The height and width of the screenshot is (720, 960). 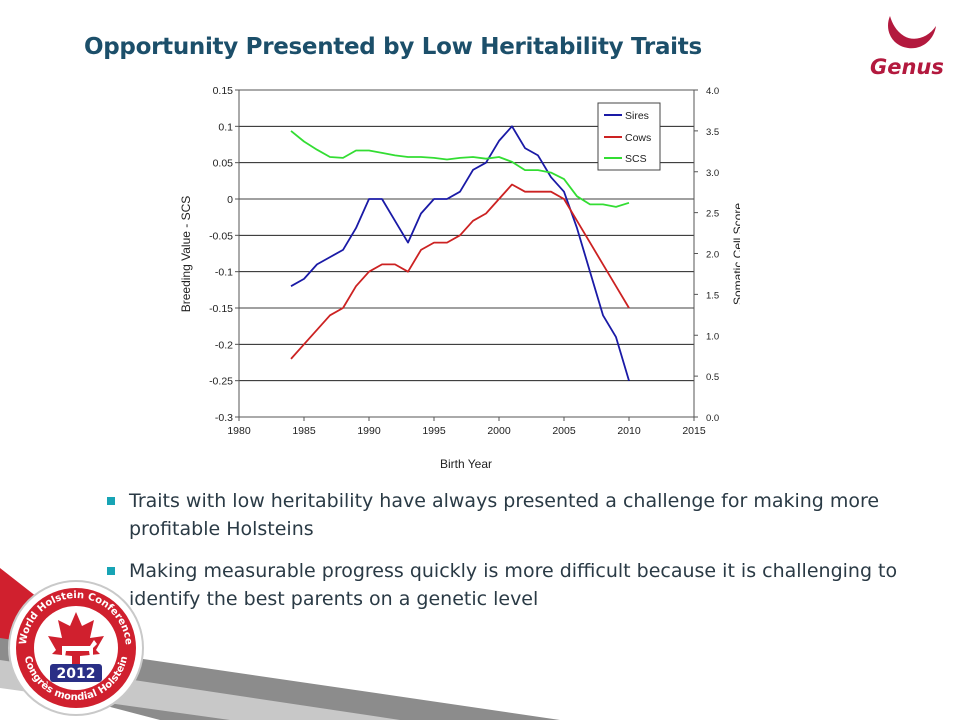 What do you see at coordinates (239, 431) in the screenshot?
I see `x-tick-label: 1980` at bounding box center [239, 431].